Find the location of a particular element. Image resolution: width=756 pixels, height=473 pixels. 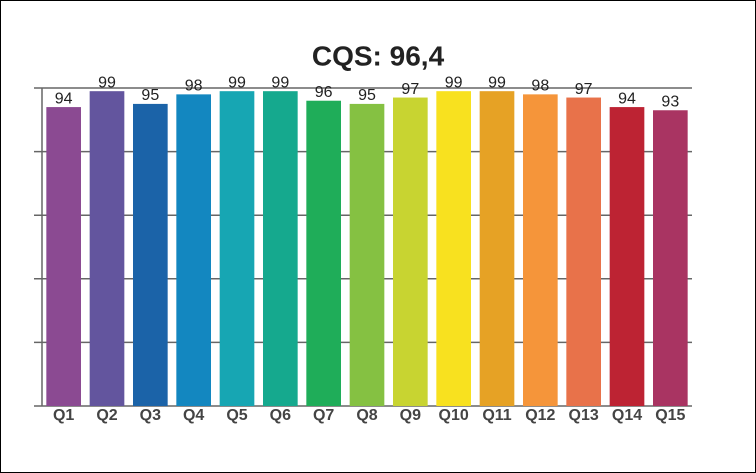

x-tick-label: Q14 is located at coordinates (627, 415).